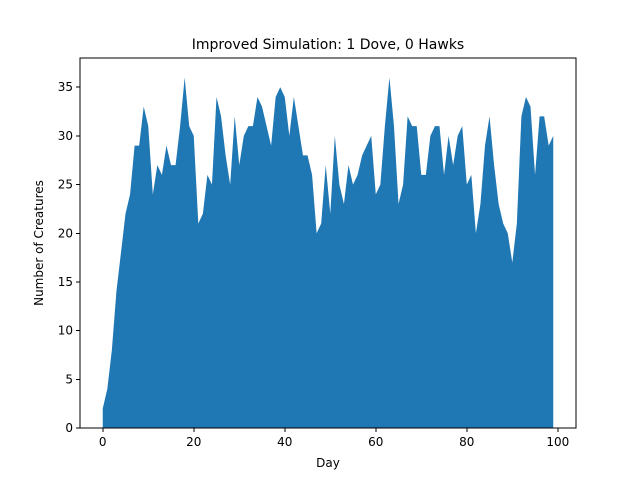 The width and height of the screenshot is (640, 480). What do you see at coordinates (193, 442) in the screenshot?
I see `x-tick-label: 20` at bounding box center [193, 442].